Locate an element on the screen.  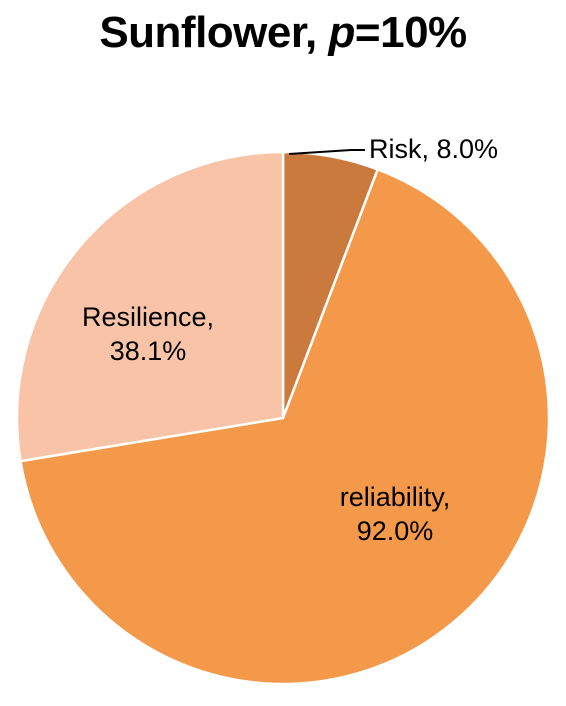
chart-title-variable: p is located at coordinates (342, 32).